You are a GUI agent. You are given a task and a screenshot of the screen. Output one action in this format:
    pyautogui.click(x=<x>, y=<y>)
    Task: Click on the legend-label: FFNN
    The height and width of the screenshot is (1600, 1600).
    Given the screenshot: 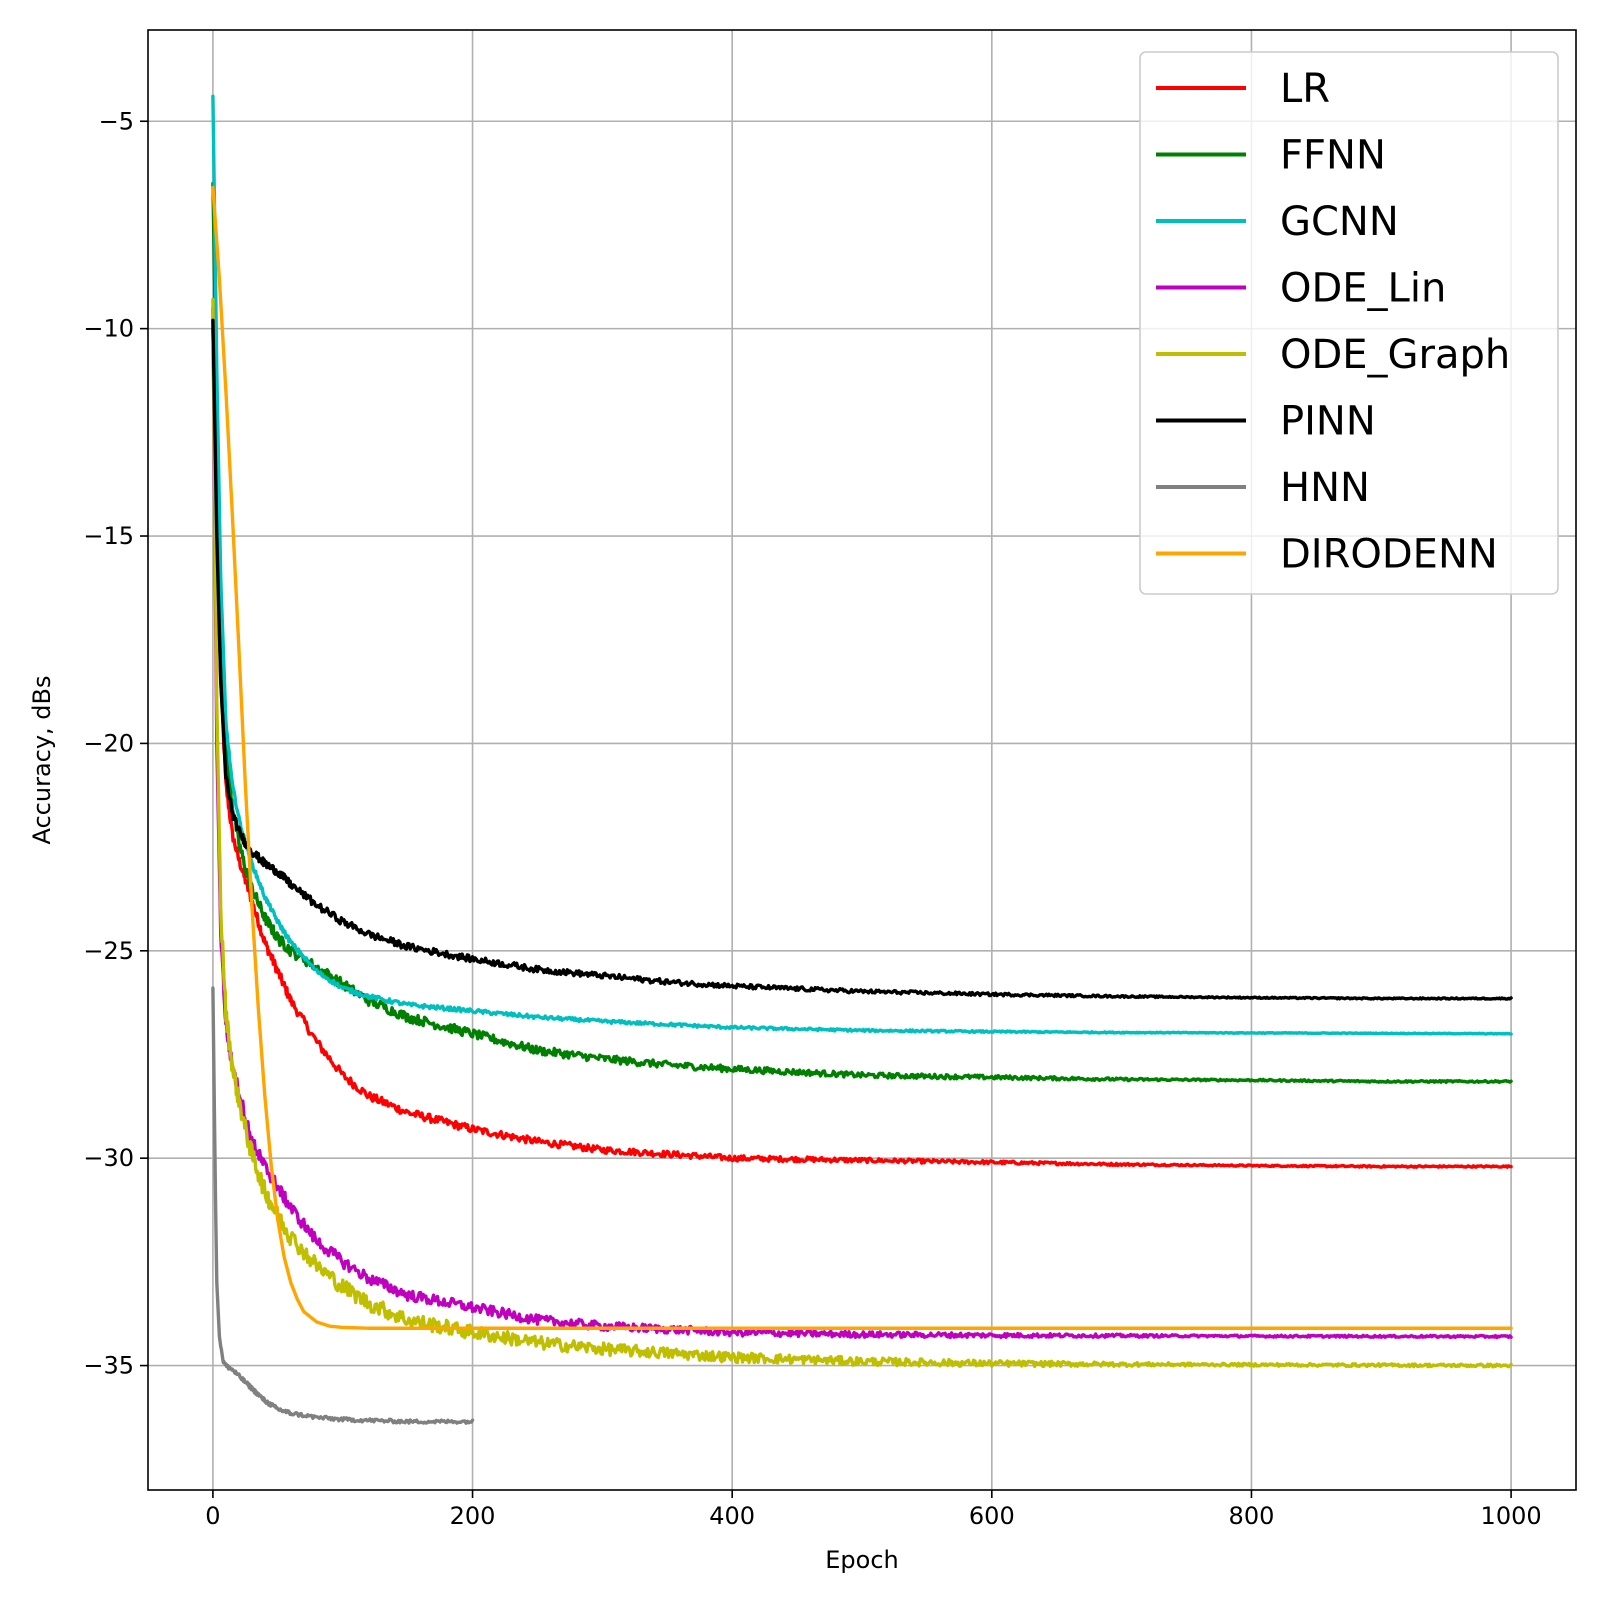 What is the action you would take?
    pyautogui.click(x=1333, y=156)
    